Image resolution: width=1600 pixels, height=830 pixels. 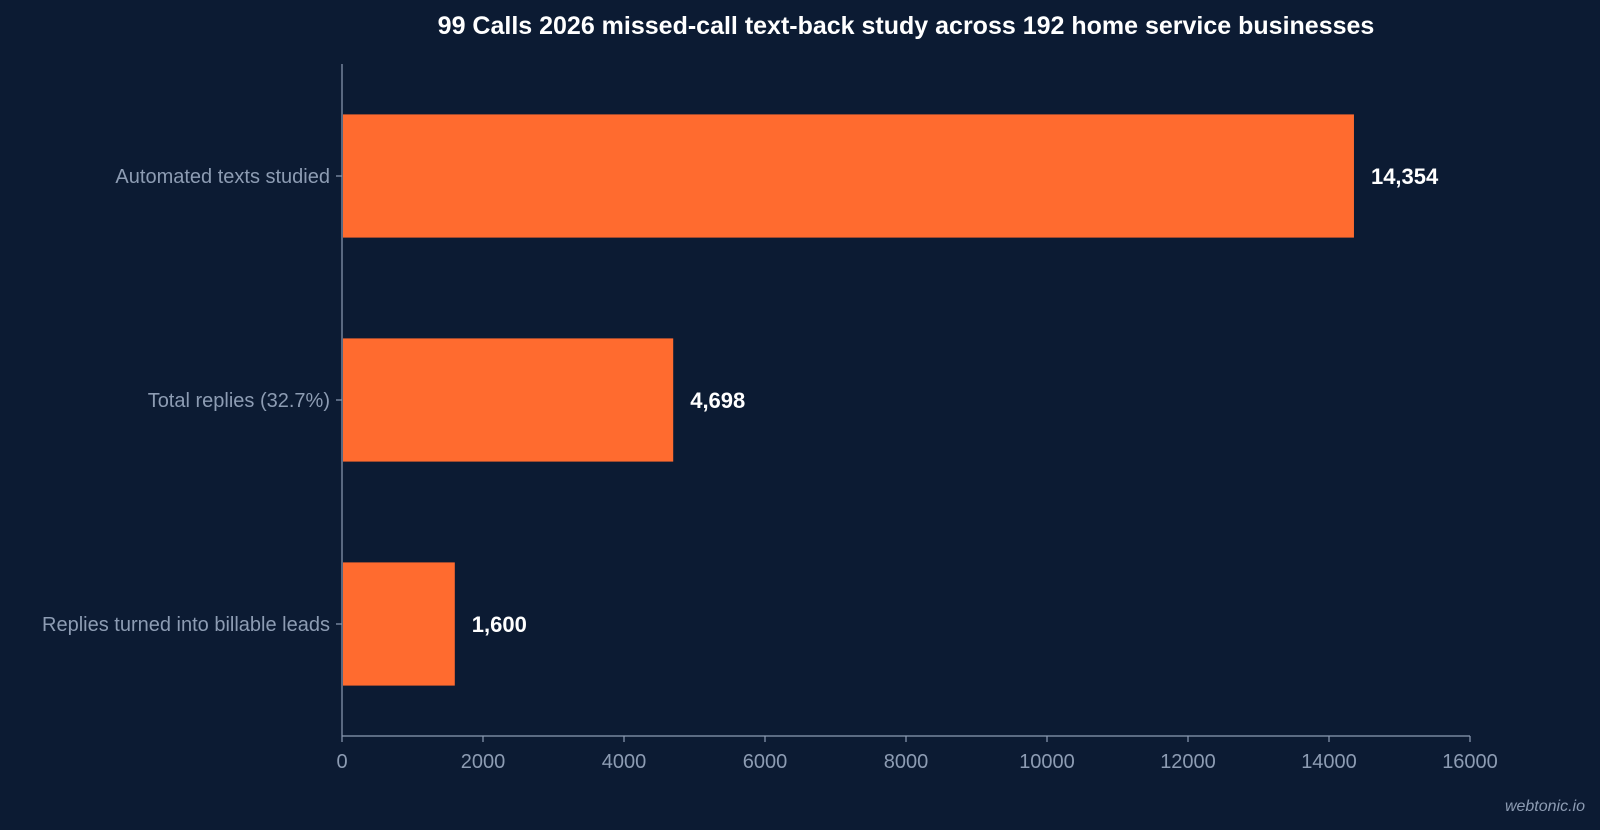 I want to click on x-tick-label: 8000, so click(x=906, y=762).